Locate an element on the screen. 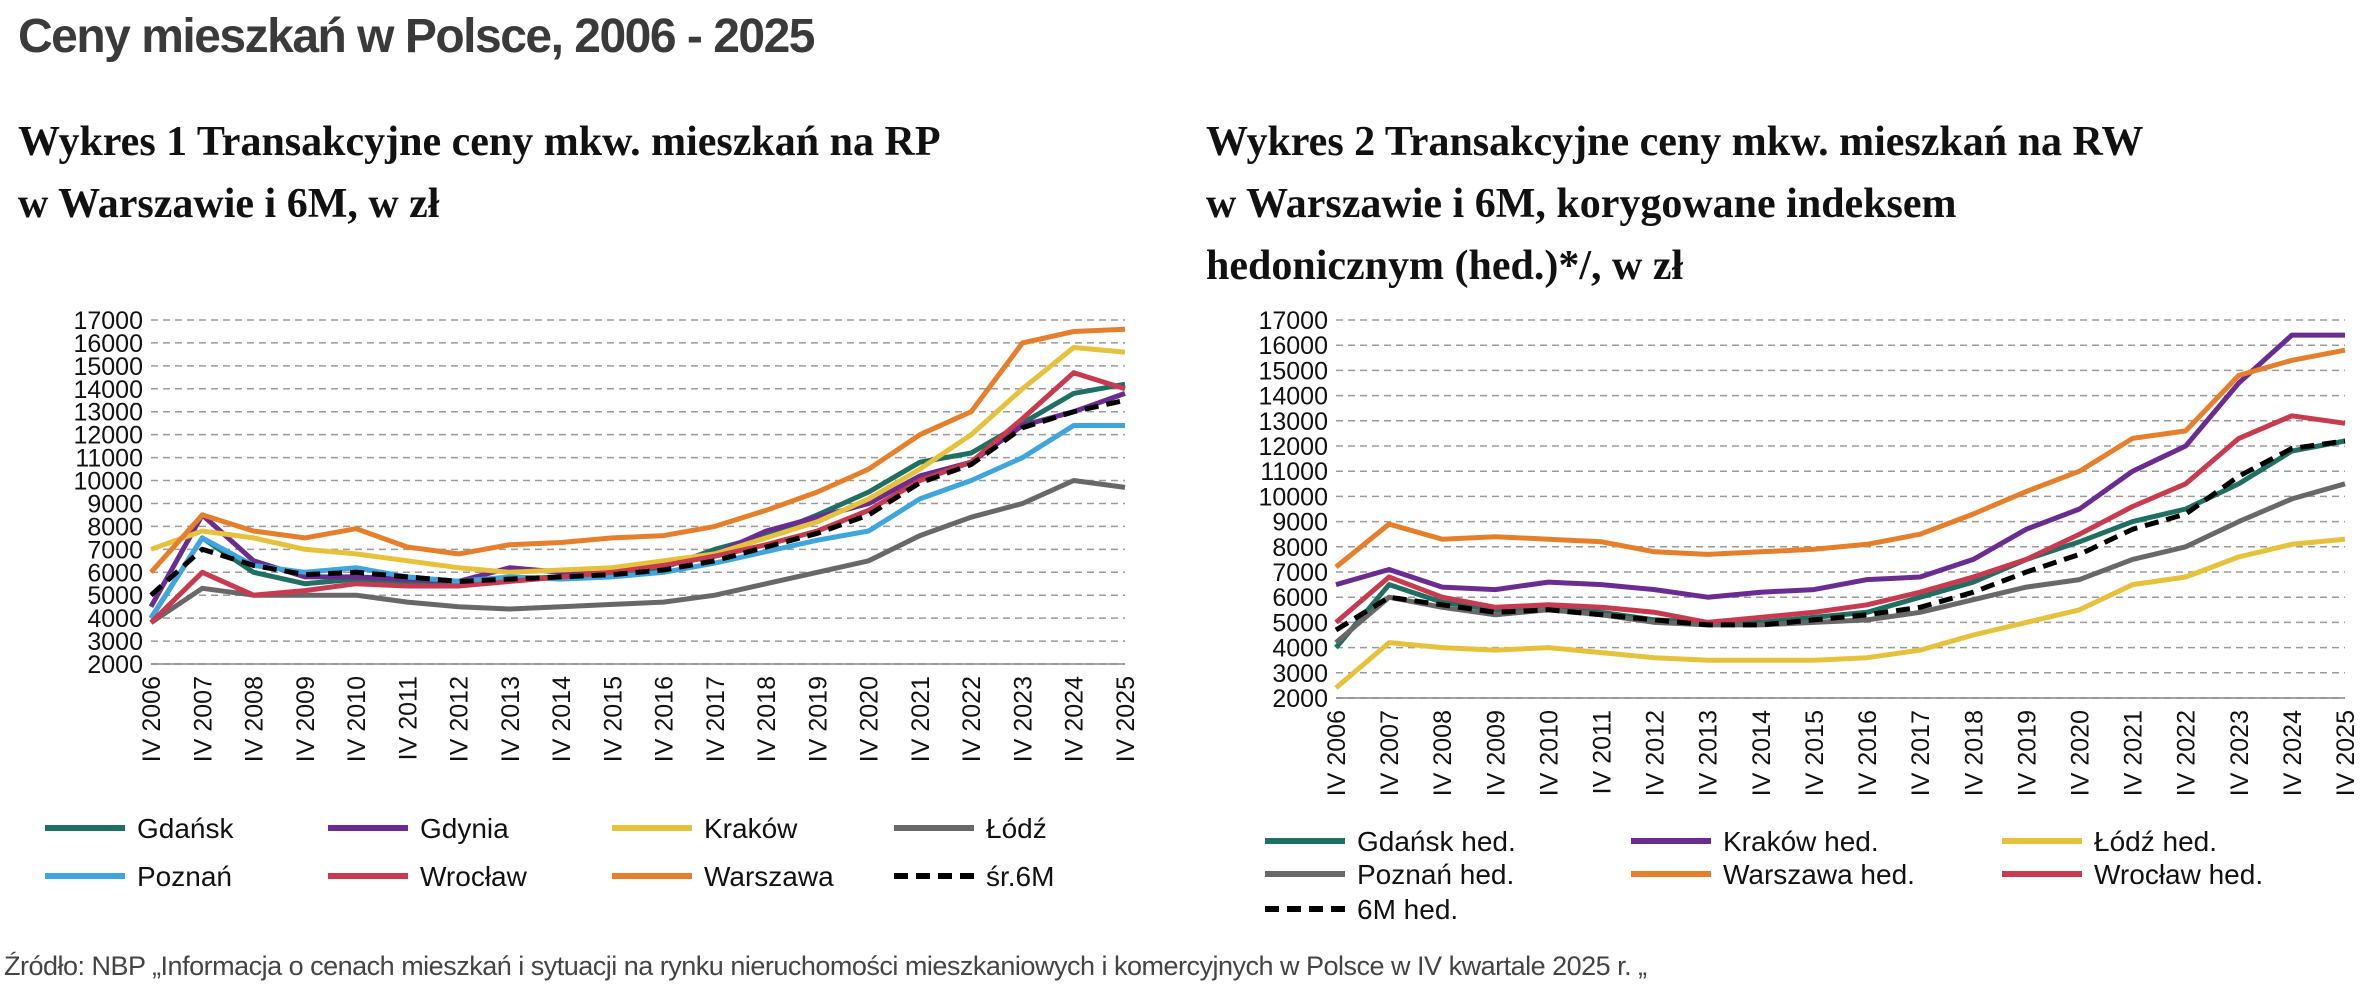 The height and width of the screenshot is (1002, 2368). legend-label: Gdańsk hed. is located at coordinates (1436, 841).